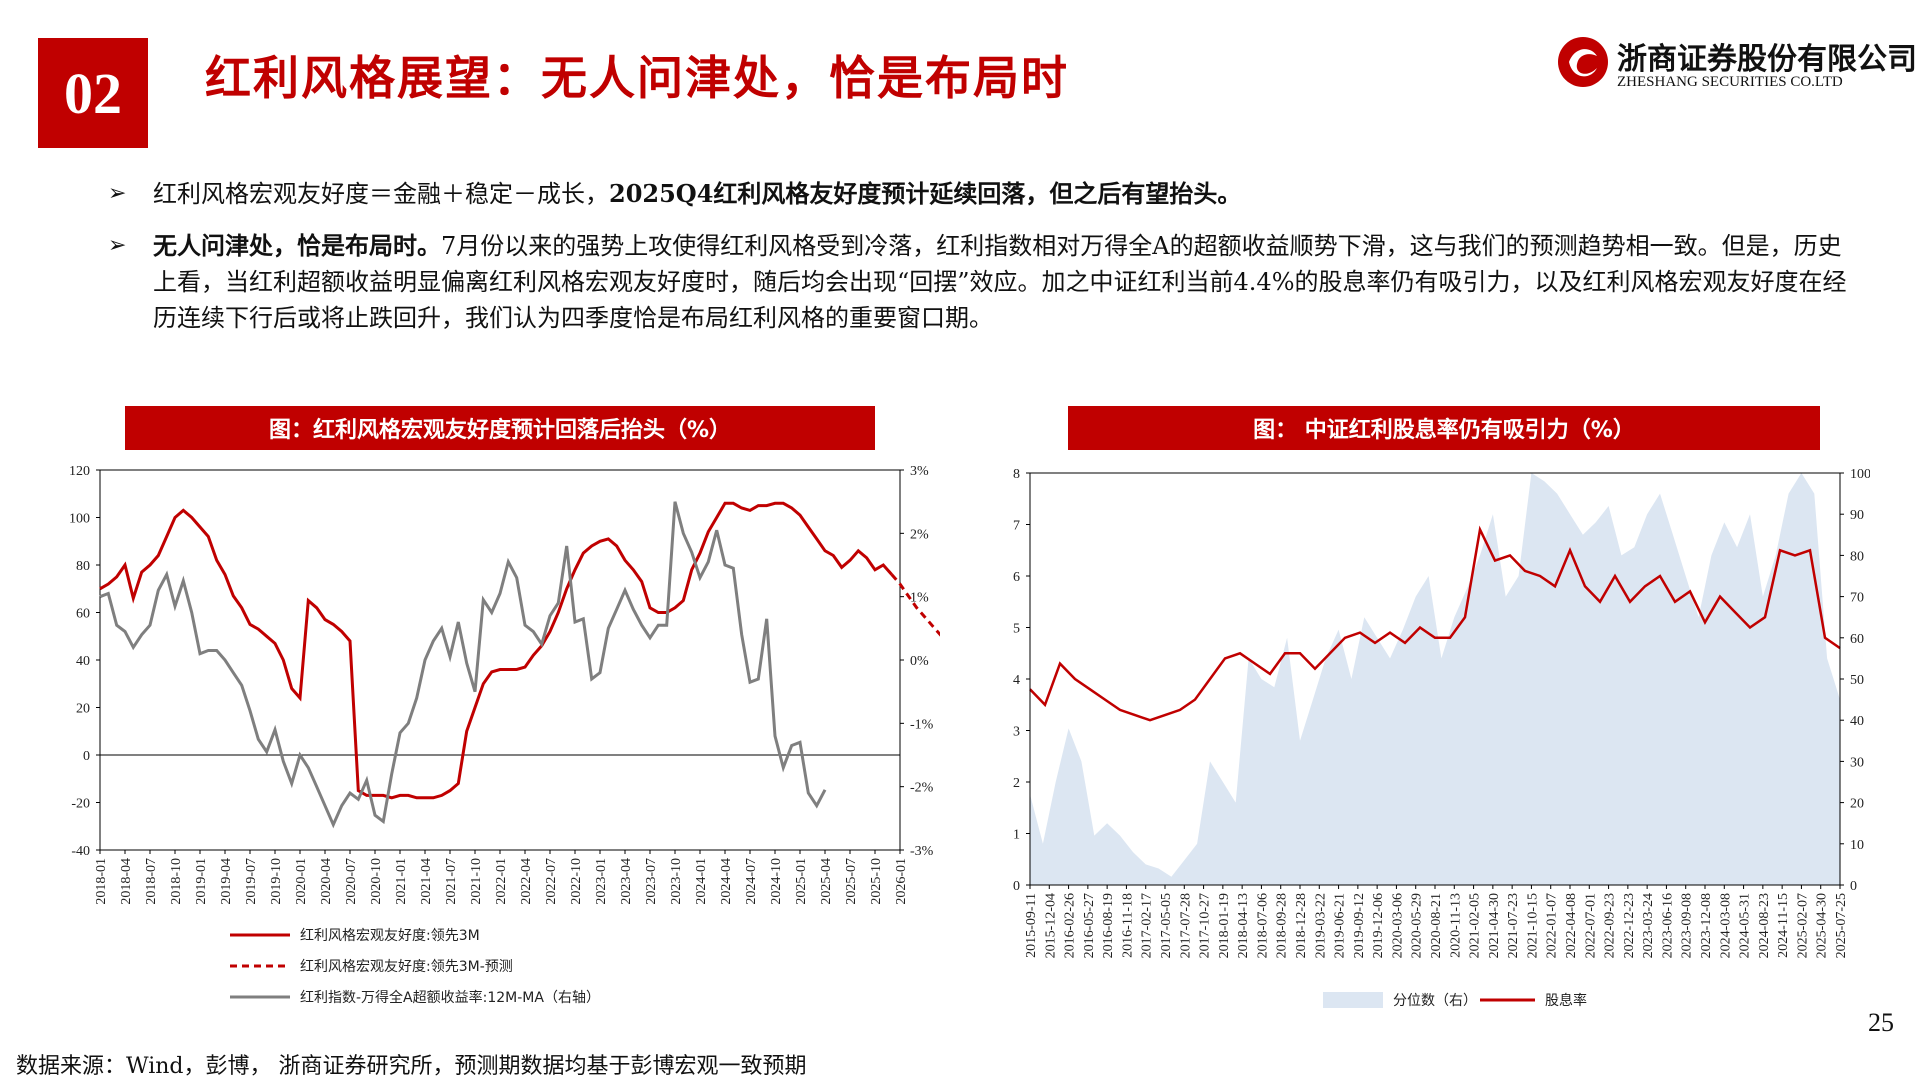 This screenshot has height=1080, width=1920. I want to click on x-tick-label: 2023-12-08, so click(1706, 925).